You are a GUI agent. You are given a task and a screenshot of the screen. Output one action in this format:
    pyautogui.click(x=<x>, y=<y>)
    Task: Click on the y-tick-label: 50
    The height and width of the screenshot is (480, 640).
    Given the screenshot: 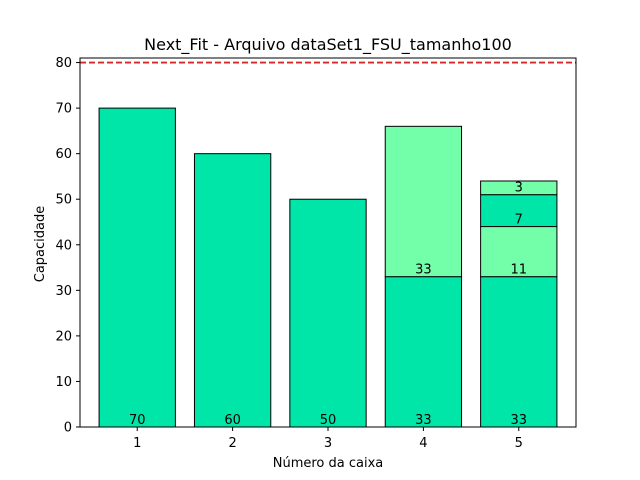 What is the action you would take?
    pyautogui.click(x=63, y=200)
    